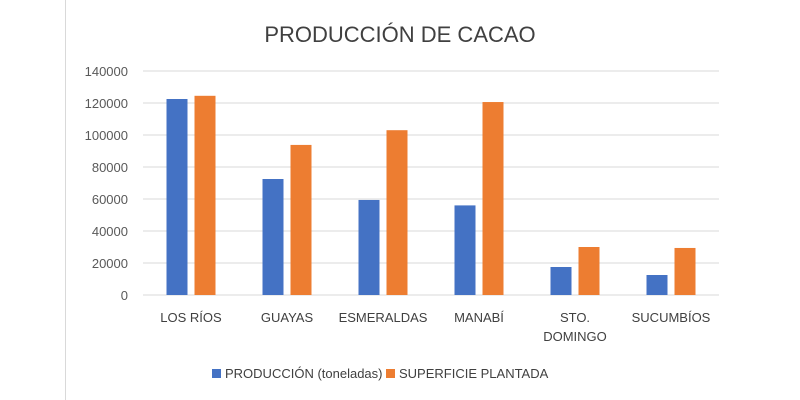 Image resolution: width=800 pixels, height=400 pixels. I want to click on x-category-label: GUAYAS, so click(287, 317).